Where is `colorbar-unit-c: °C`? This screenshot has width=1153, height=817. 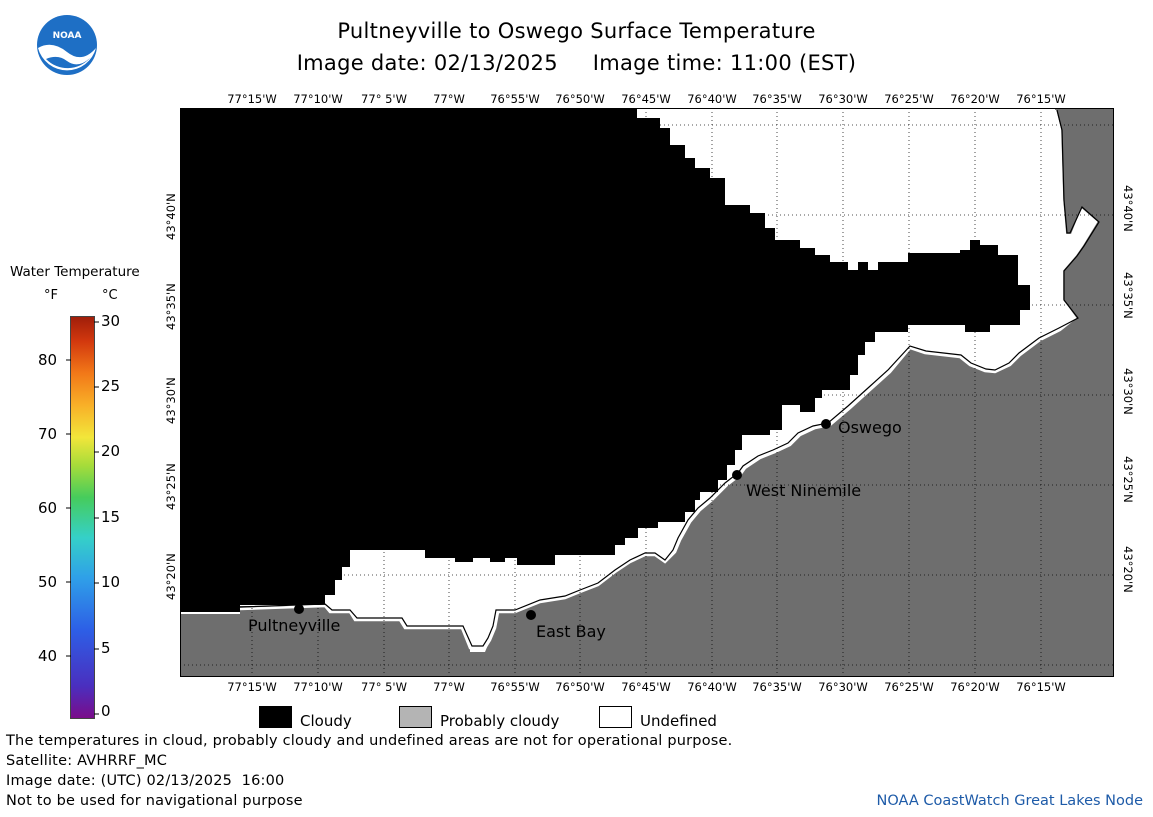
colorbar-unit-c: °C is located at coordinates (110, 295).